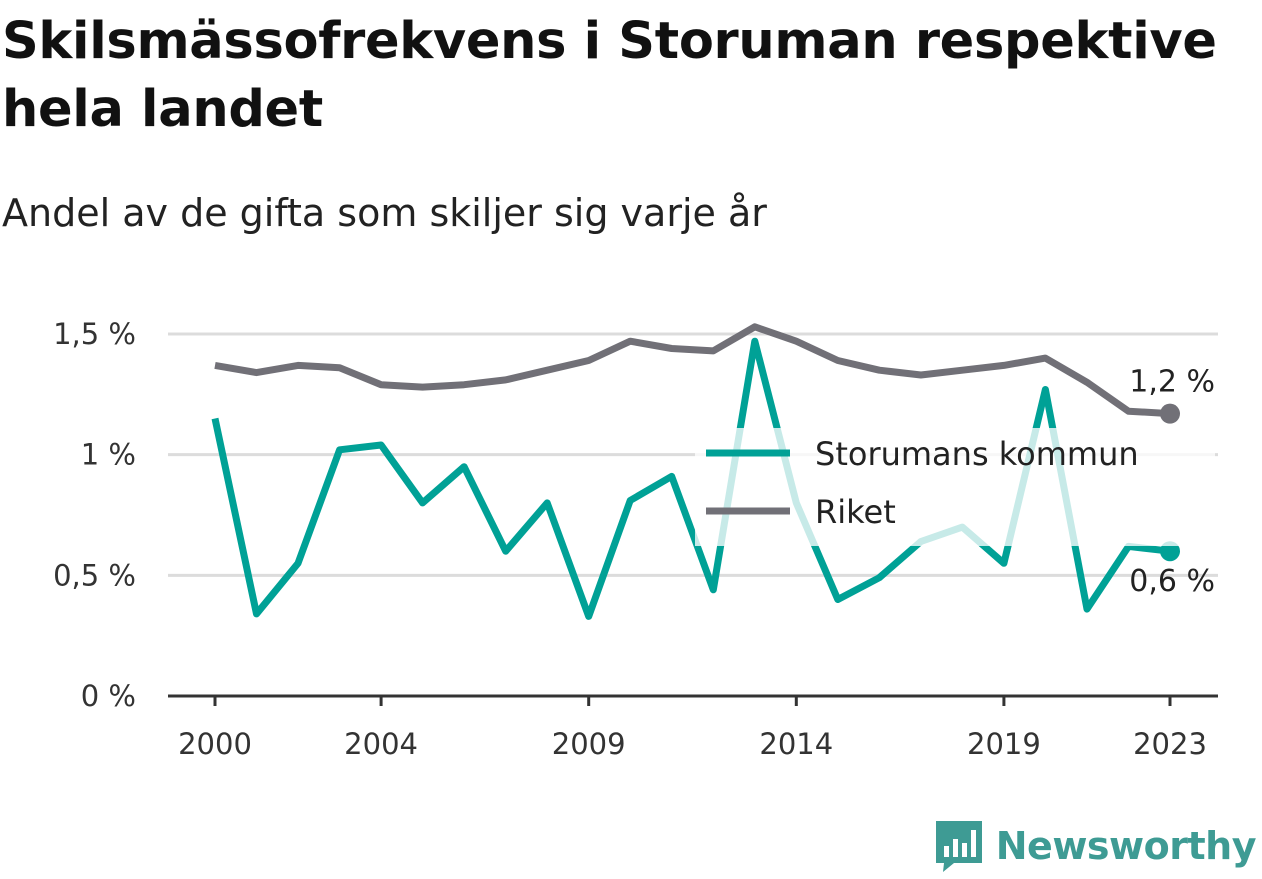 The image size is (1262, 879). What do you see at coordinates (855, 512) in the screenshot?
I see `legend-label: Riket` at bounding box center [855, 512].